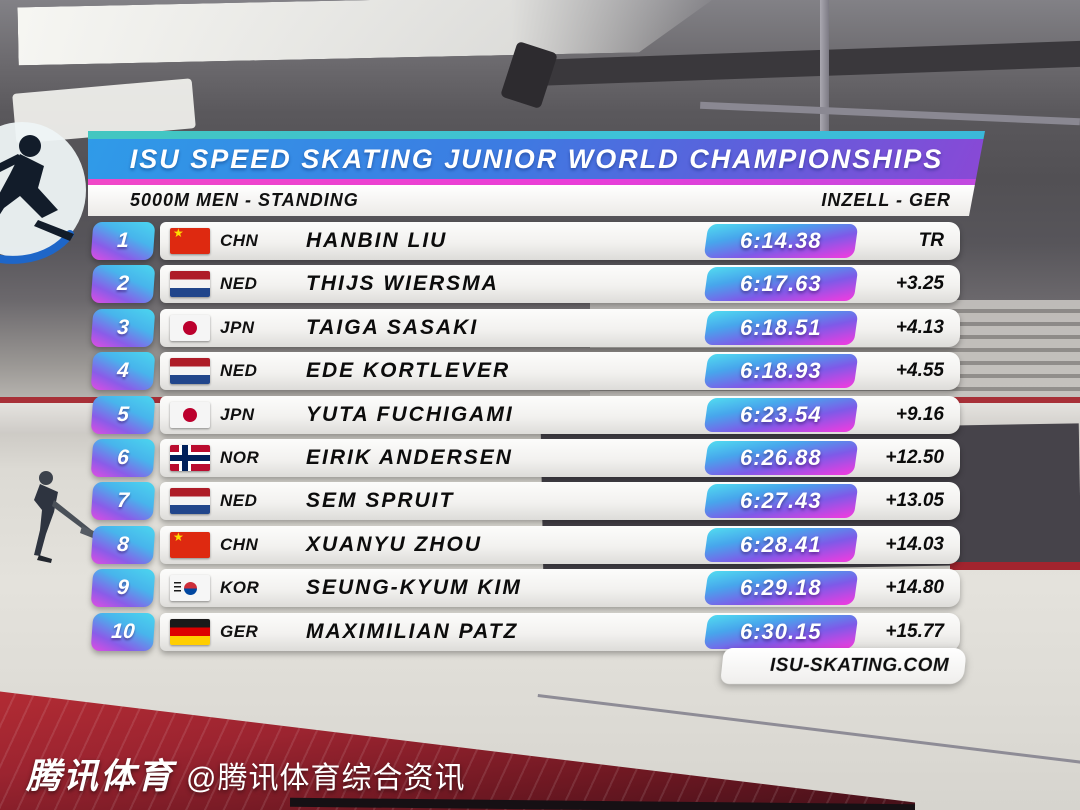 The width and height of the screenshot is (1080, 810). What do you see at coordinates (123, 457) in the screenshot?
I see `rank-badge: 6` at bounding box center [123, 457].